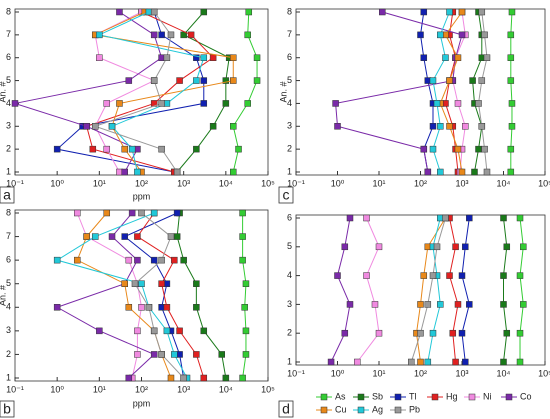 This screenshot has width=550, height=419. Describe the element at coordinates (8, 283) in the screenshot. I see `y-tick-label: 5` at that location.